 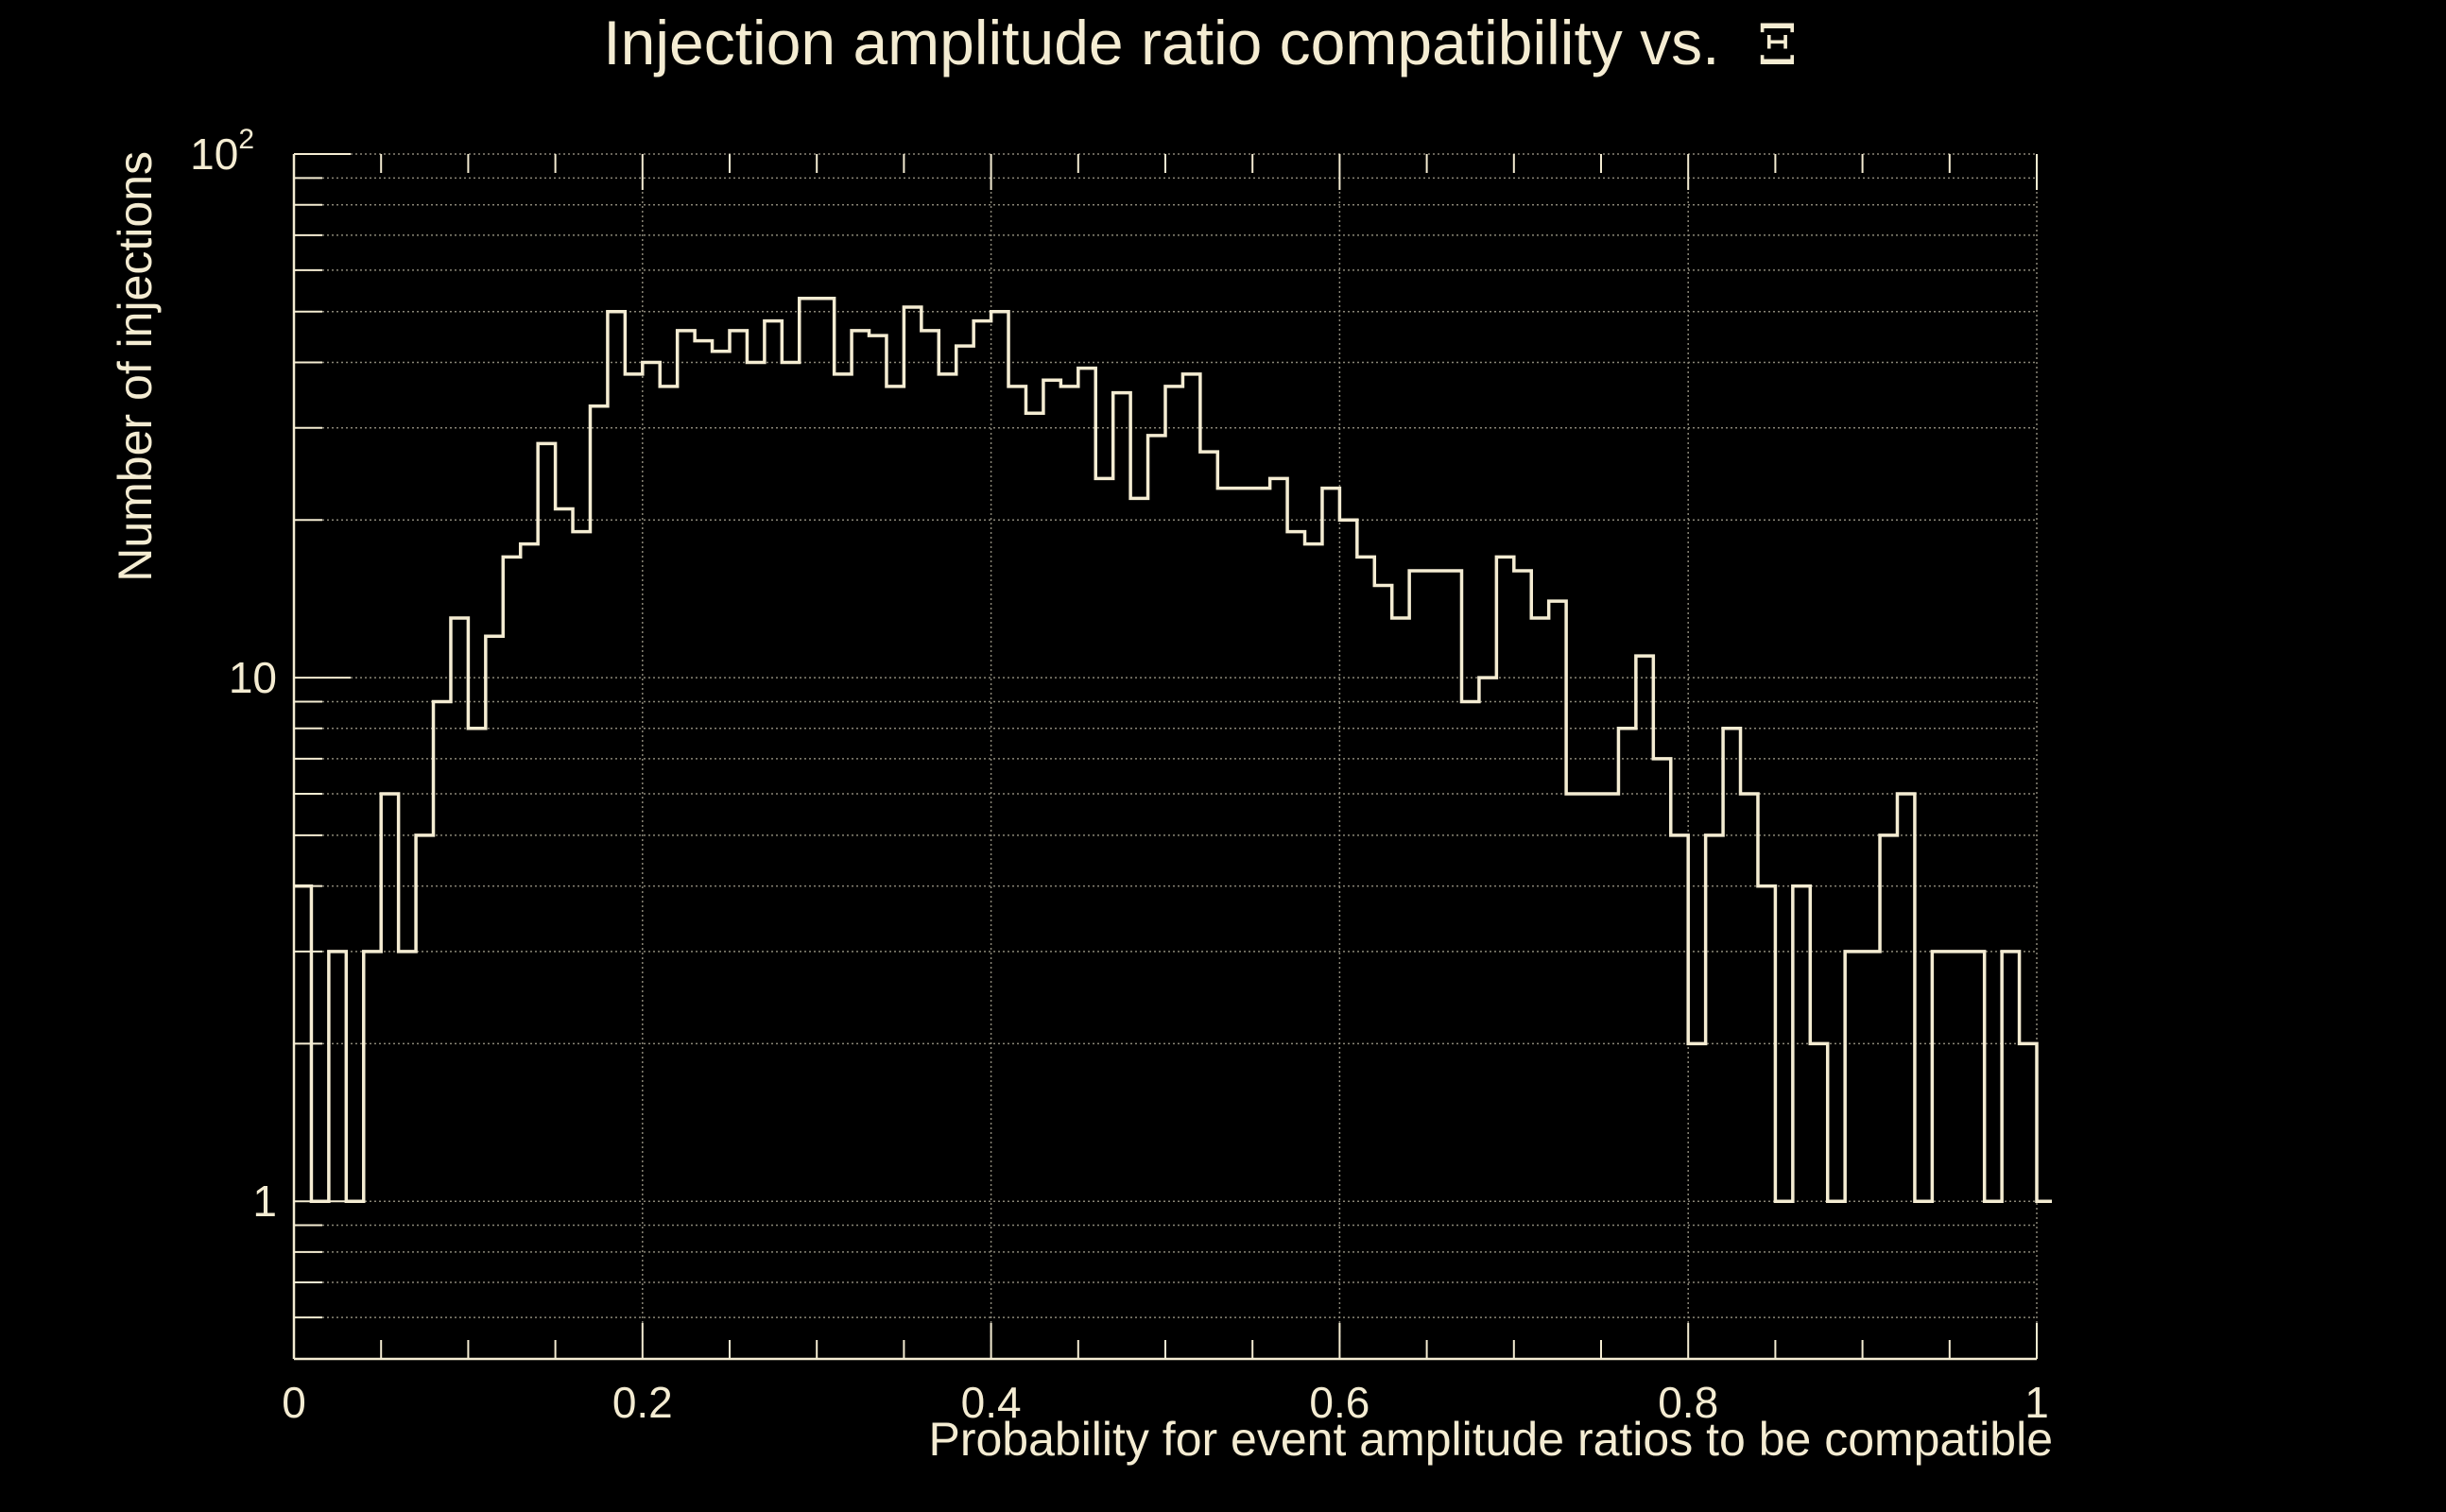 I want to click on y-axis-label: Number of injections, so click(x=135, y=366).